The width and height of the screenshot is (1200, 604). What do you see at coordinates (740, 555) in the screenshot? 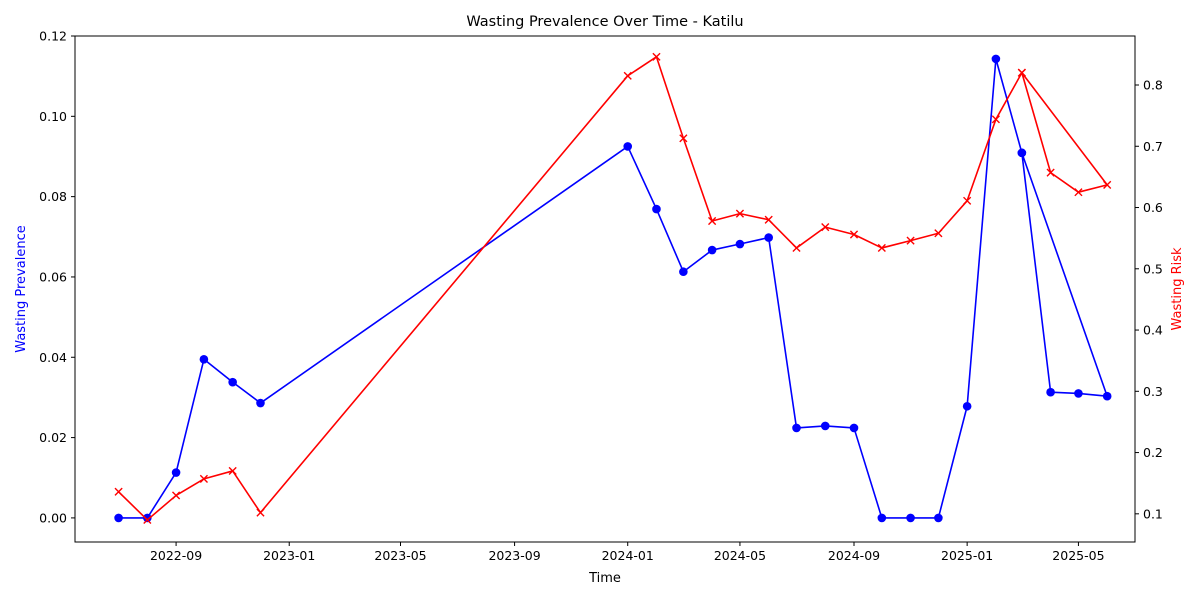
I see `x-tick-label: 2024-05` at bounding box center [740, 555].